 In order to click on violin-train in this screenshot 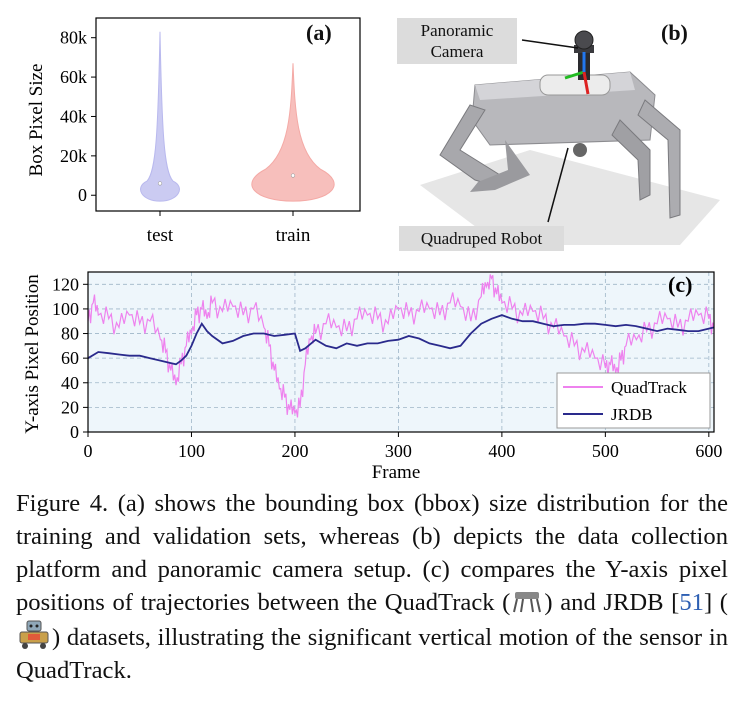, I will do `click(293, 132)`.